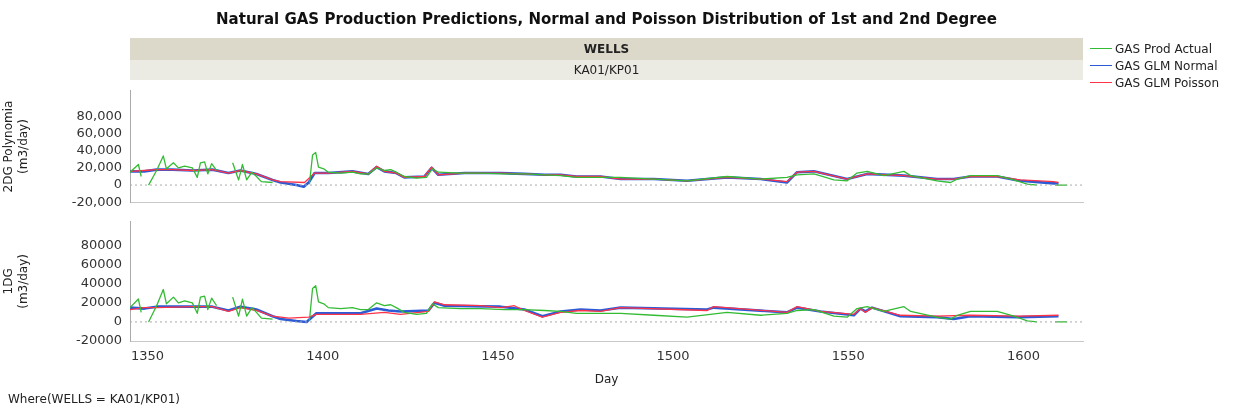 The width and height of the screenshot is (1254, 410). What do you see at coordinates (96, 201) in the screenshot?
I see `y-tick-label: -20,000` at bounding box center [96, 201].